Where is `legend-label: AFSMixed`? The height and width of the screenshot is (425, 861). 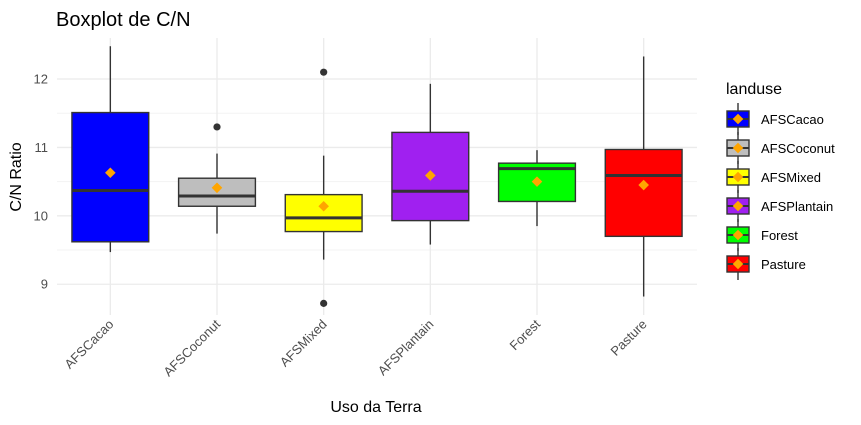 legend-label: AFSMixed is located at coordinates (791, 177).